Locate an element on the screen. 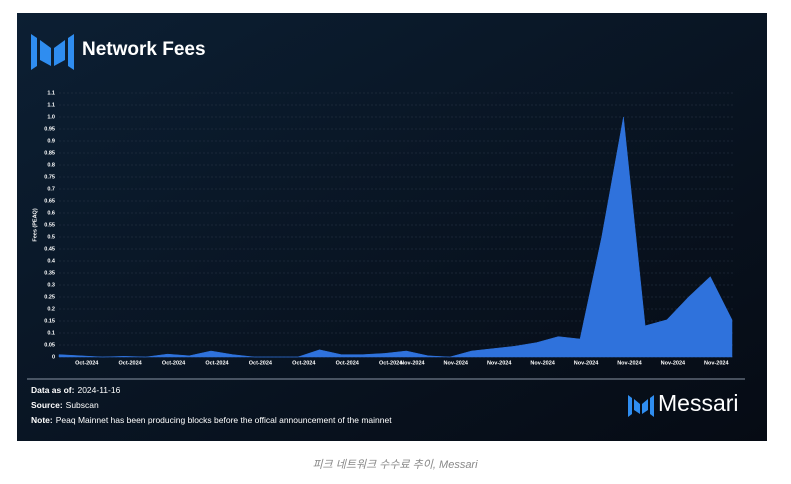 This screenshot has height=484, width=791. y-axis-label: Fees (PEAQ) is located at coordinates (35, 224).